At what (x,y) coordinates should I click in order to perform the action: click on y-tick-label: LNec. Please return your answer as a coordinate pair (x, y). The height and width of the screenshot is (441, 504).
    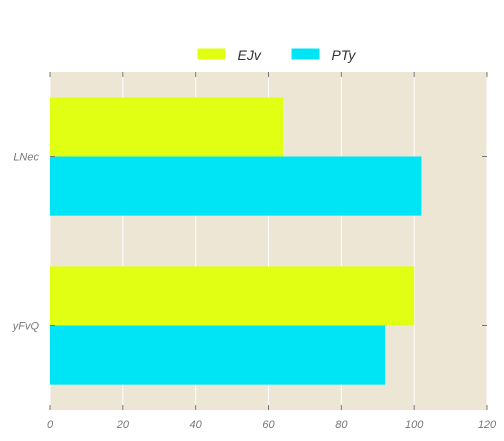
    Looking at the image, I should click on (26, 158).